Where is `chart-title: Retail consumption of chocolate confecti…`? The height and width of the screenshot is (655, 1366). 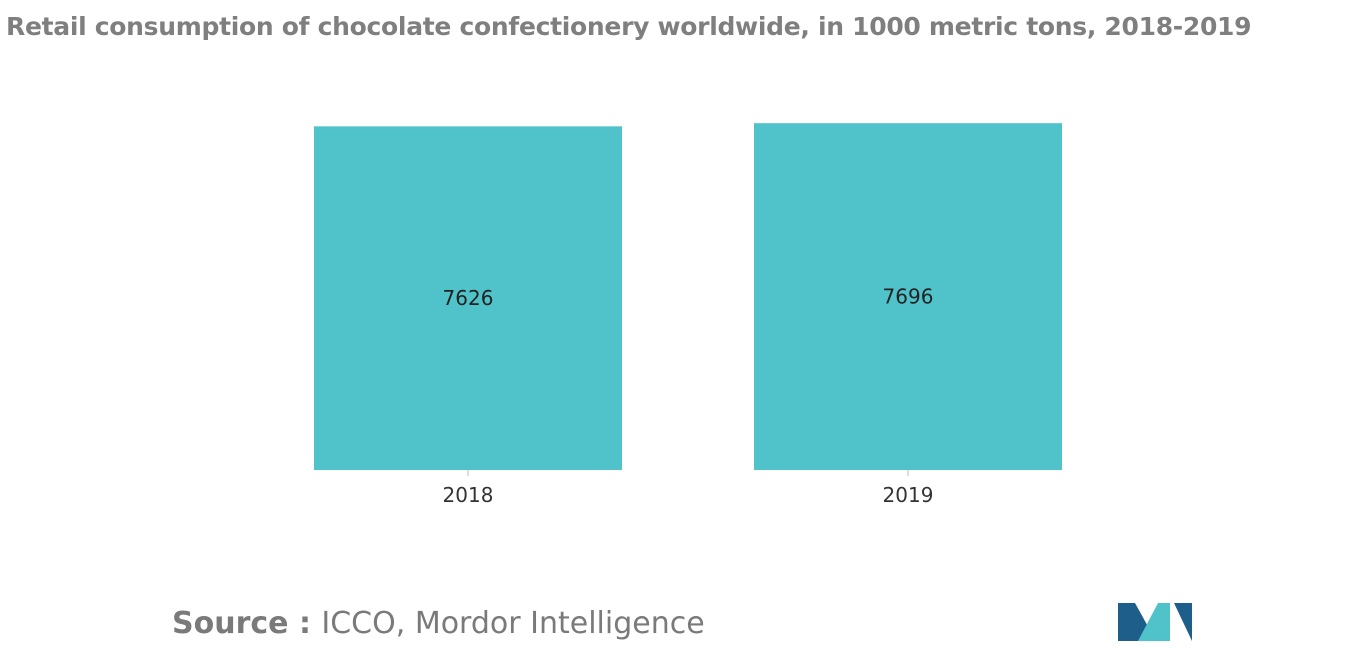
chart-title: Retail consumption of chocolate confecti… is located at coordinates (629, 26).